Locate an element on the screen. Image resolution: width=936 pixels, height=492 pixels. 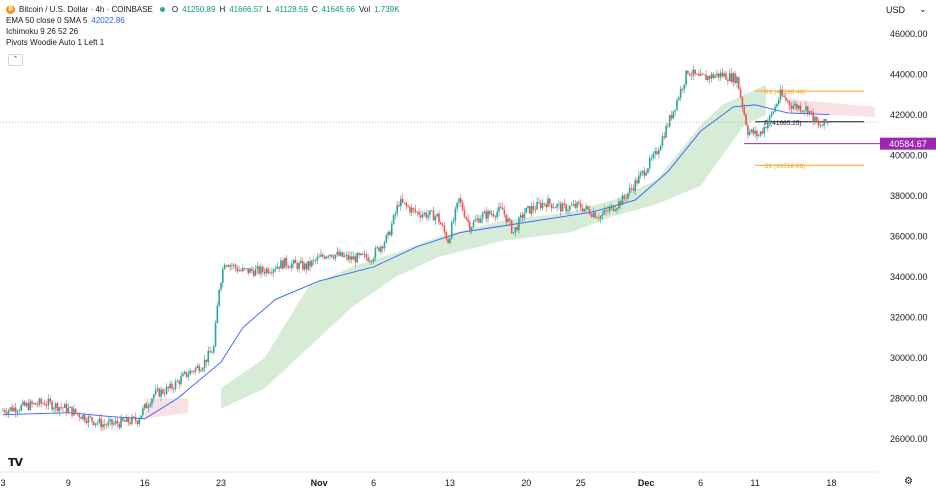
ohlc-high-label: H is located at coordinates (222, 9).